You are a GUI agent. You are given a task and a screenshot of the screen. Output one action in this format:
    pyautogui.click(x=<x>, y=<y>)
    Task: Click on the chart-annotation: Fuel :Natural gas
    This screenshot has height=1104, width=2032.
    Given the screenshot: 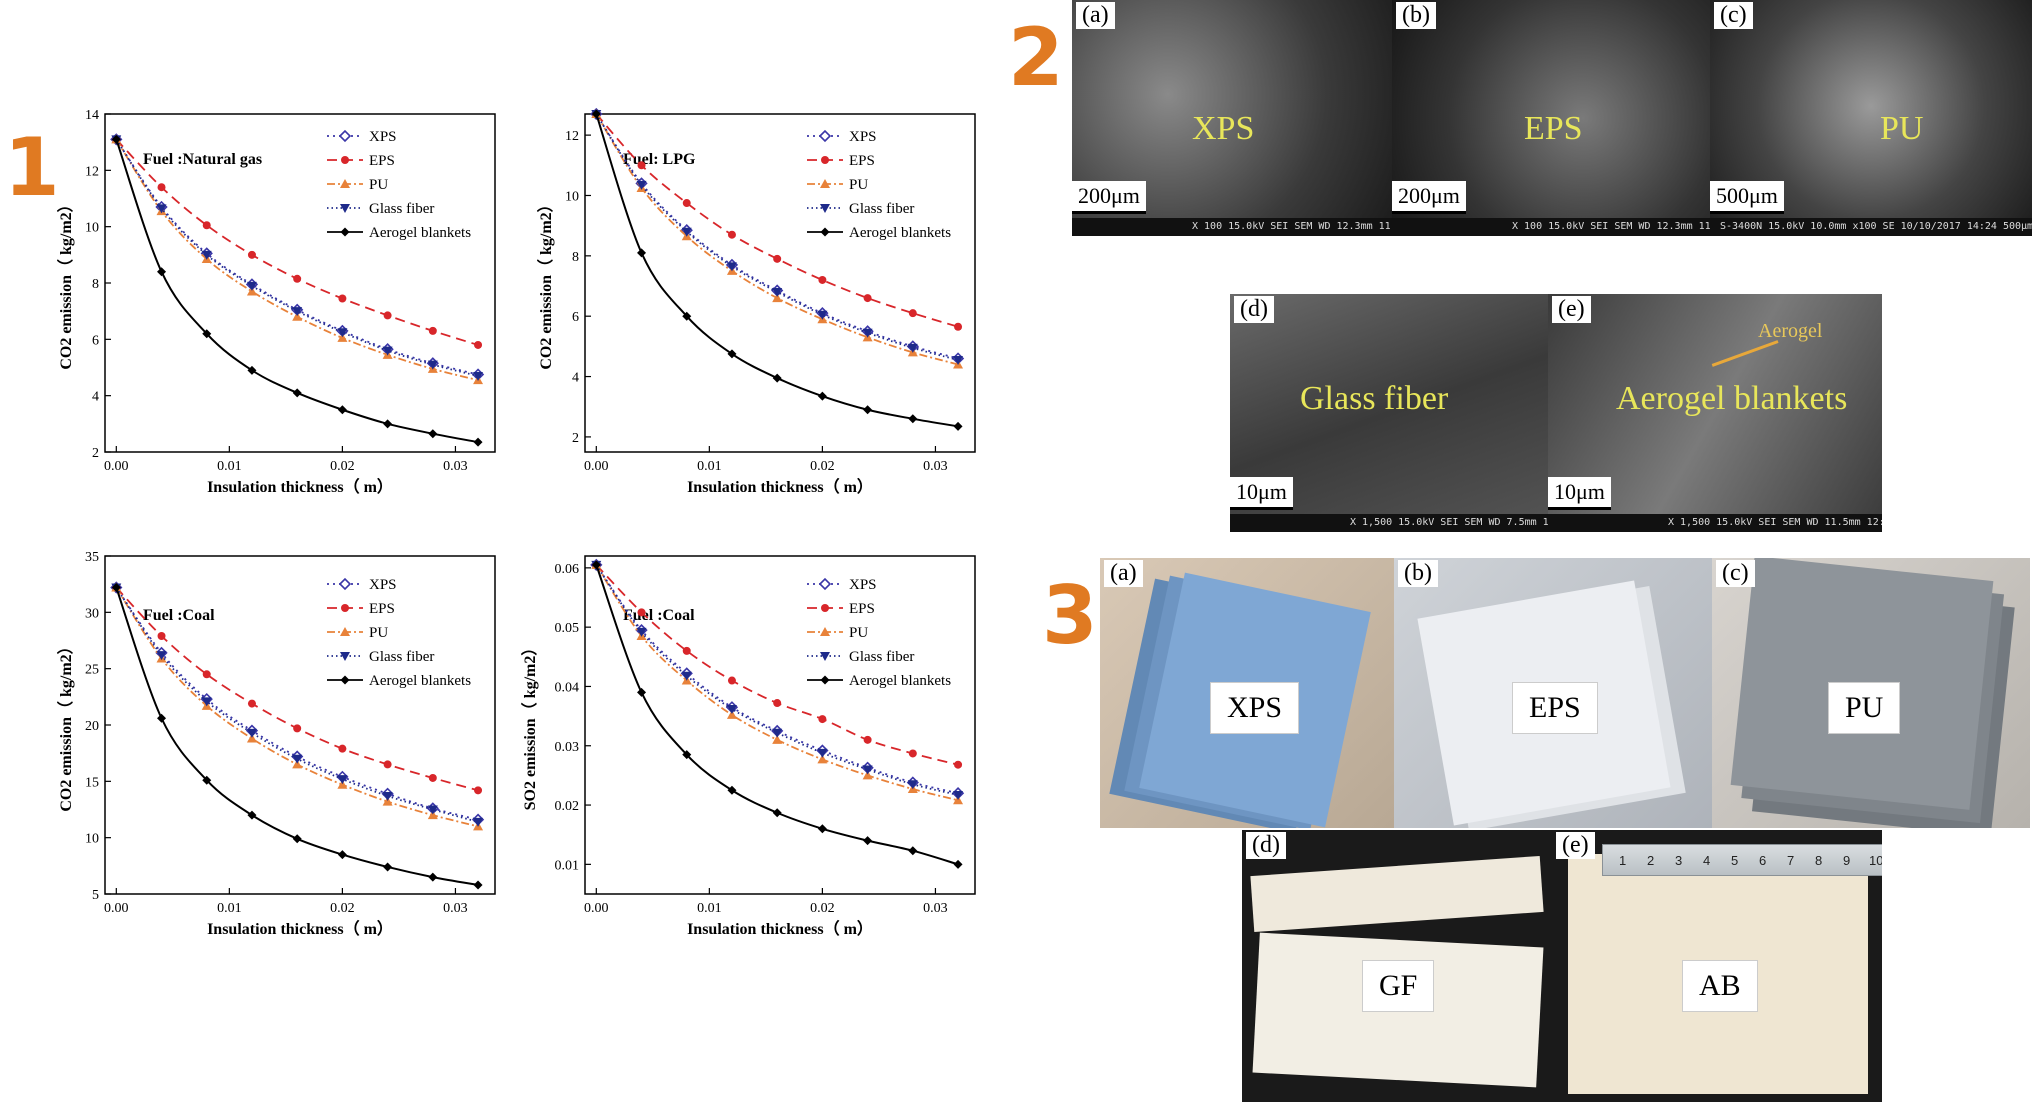 What is the action you would take?
    pyautogui.click(x=202, y=159)
    